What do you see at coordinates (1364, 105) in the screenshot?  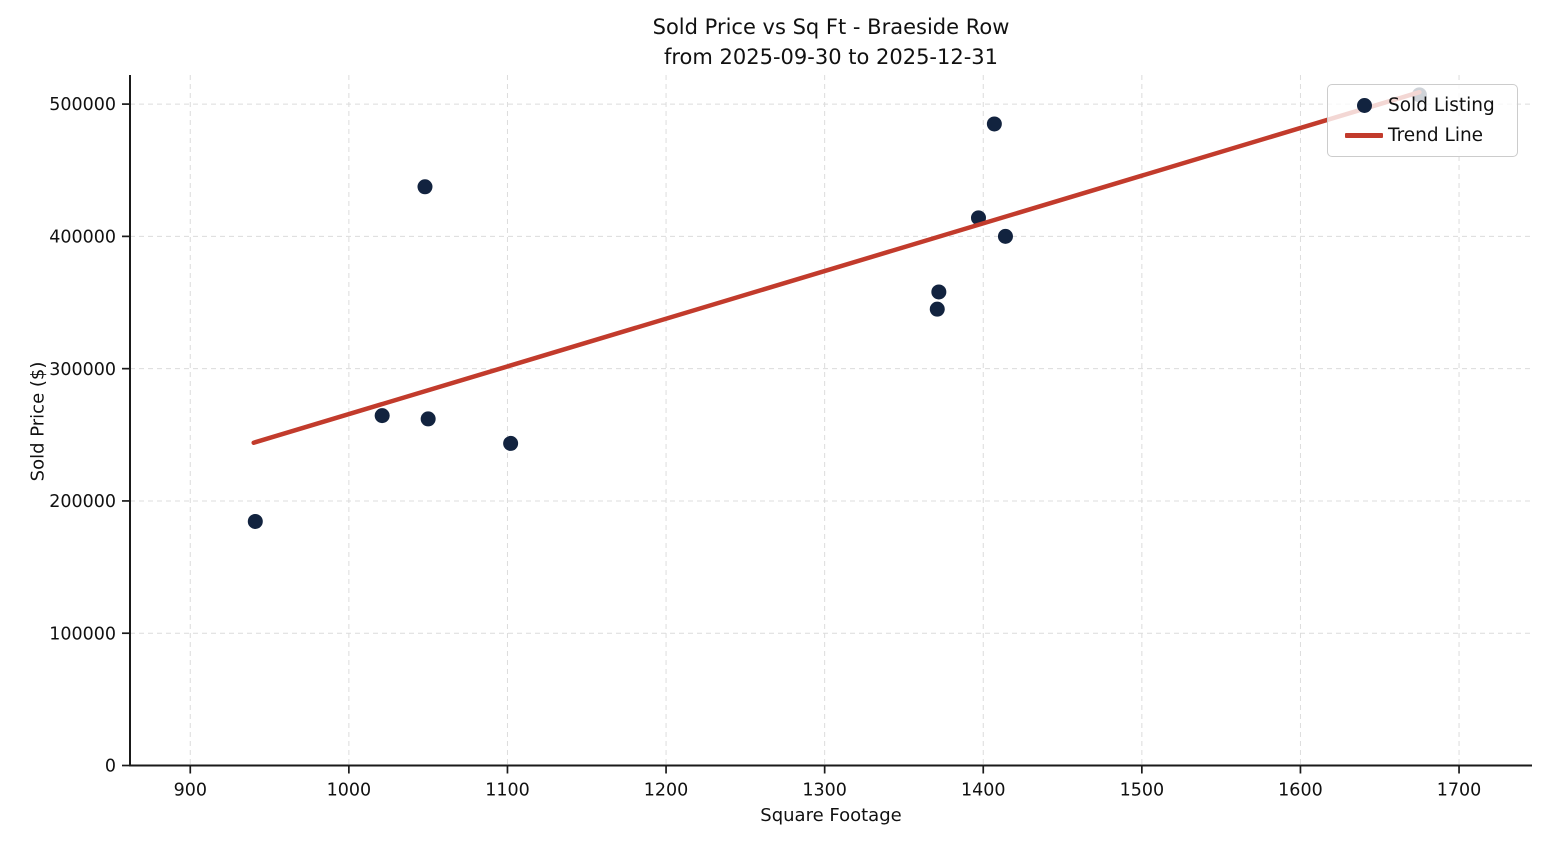 I see `sold-listing-dot-icon` at bounding box center [1364, 105].